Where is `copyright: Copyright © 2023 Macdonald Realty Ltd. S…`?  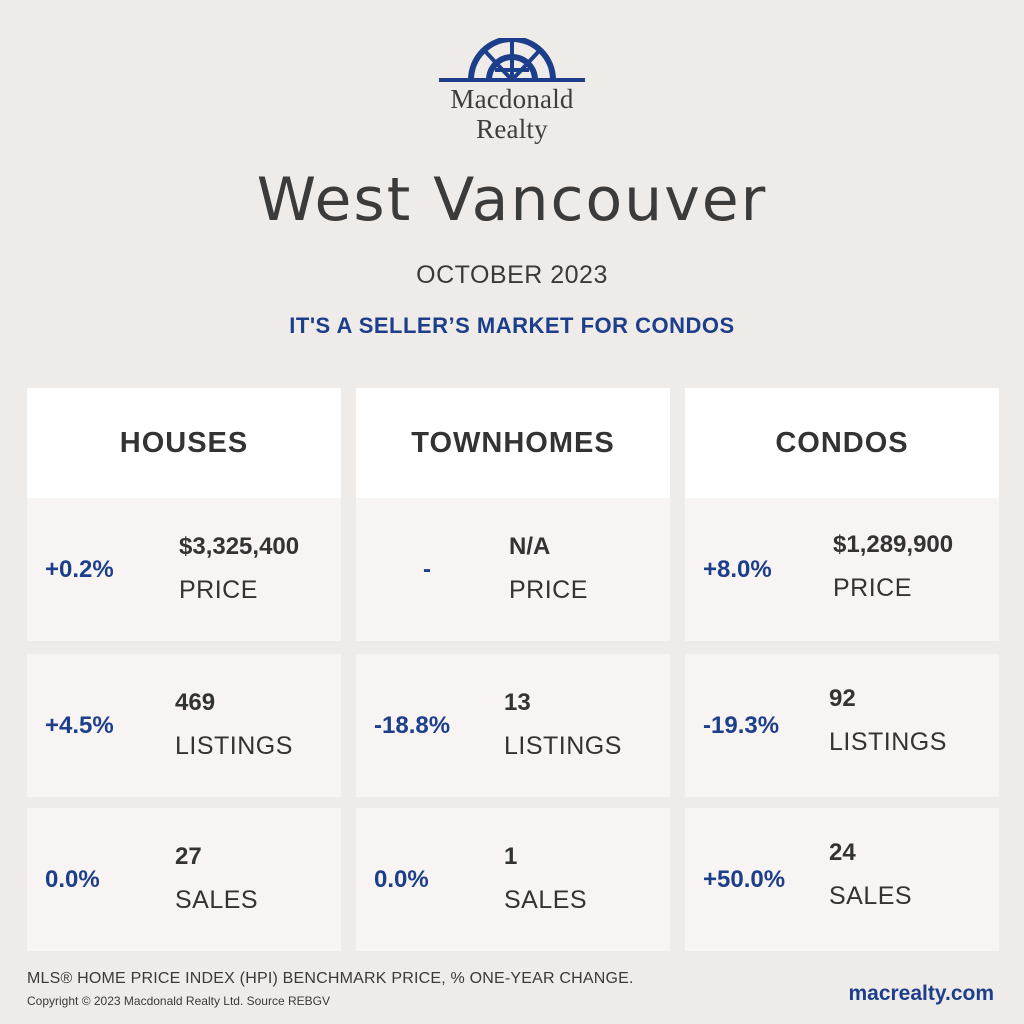 copyright: Copyright © 2023 Macdonald Realty Ltd. S… is located at coordinates (178, 1001).